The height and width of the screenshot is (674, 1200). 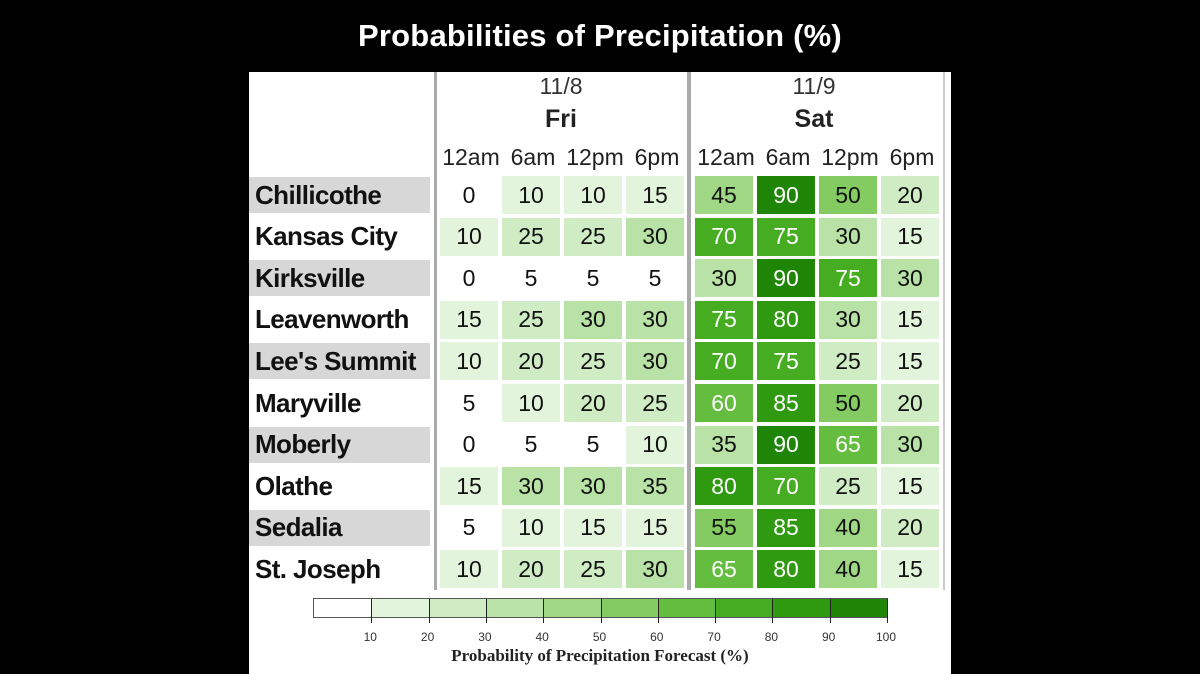 What do you see at coordinates (814, 119) in the screenshot?
I see `day-label-sat: Sat` at bounding box center [814, 119].